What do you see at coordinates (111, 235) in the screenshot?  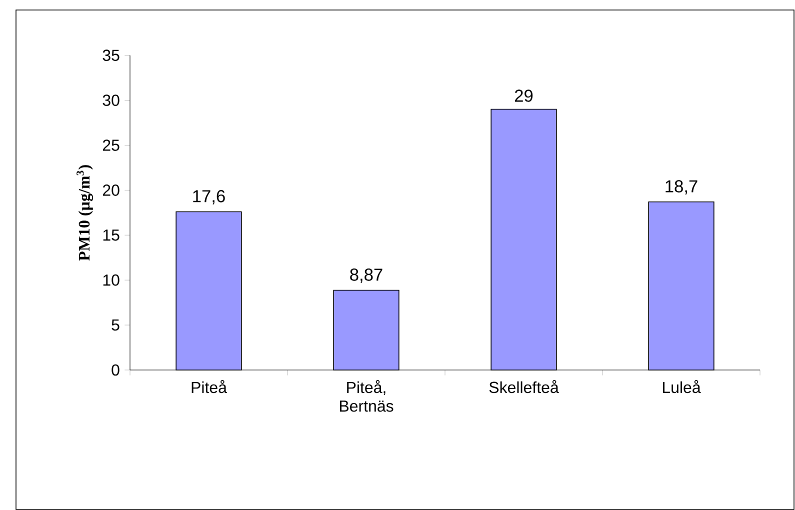 I see `y-tick-label: 15` at bounding box center [111, 235].